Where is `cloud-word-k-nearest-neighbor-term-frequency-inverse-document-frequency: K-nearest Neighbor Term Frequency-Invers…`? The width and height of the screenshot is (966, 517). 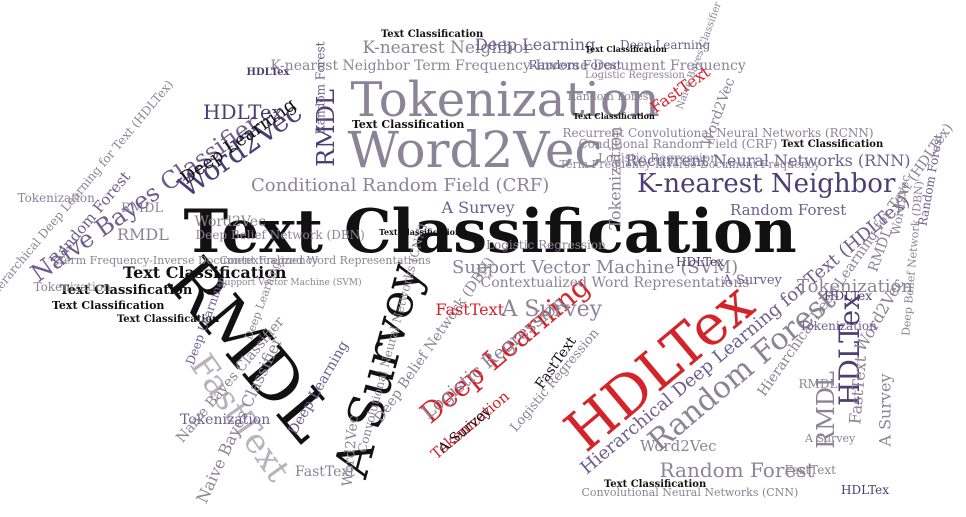
cloud-word-k-nearest-neighbor-term-frequency-inverse-document-frequency: K-nearest Neighbor Term Frequency-Invers… is located at coordinates (508, 66).